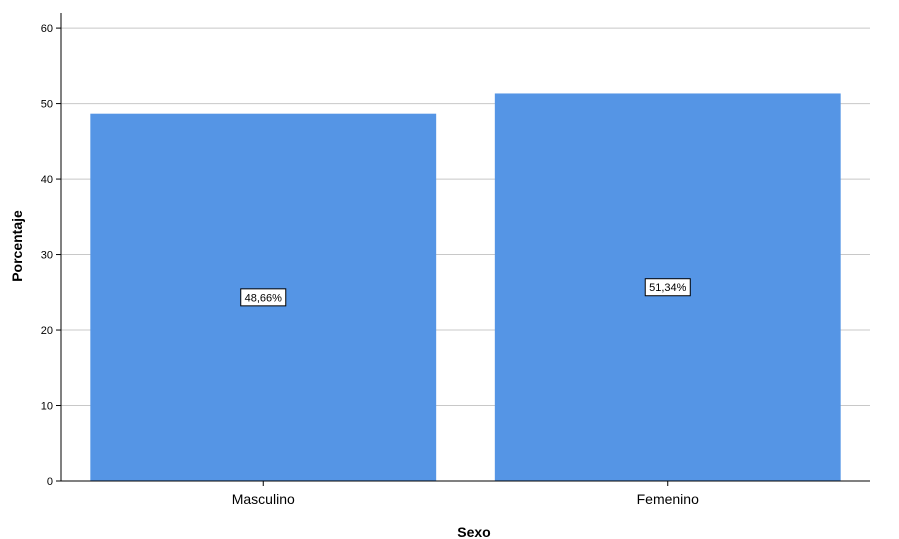  Describe the element at coordinates (465, 494) in the screenshot. I see `x-axis-ticks: Masculino Femenino` at that location.